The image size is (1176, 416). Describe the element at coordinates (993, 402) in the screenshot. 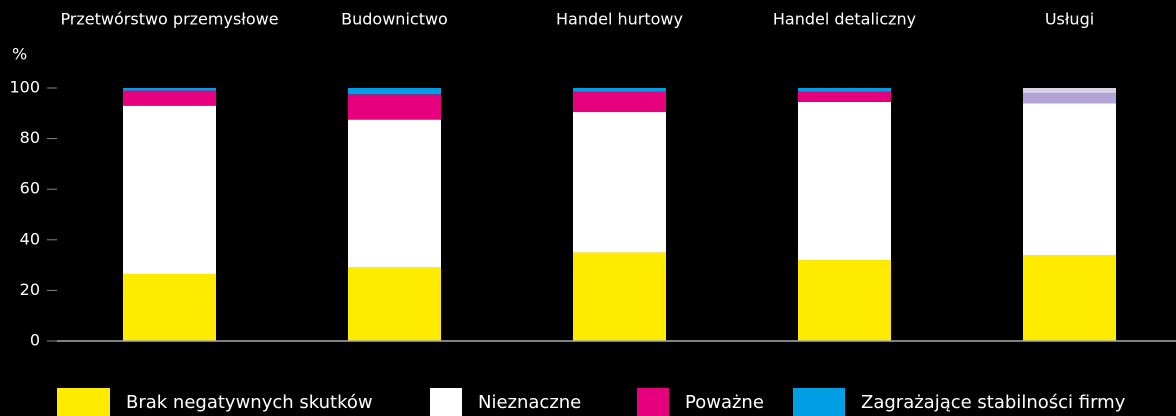

I see `legend-label: Zagrażające stabilności firmy` at that location.